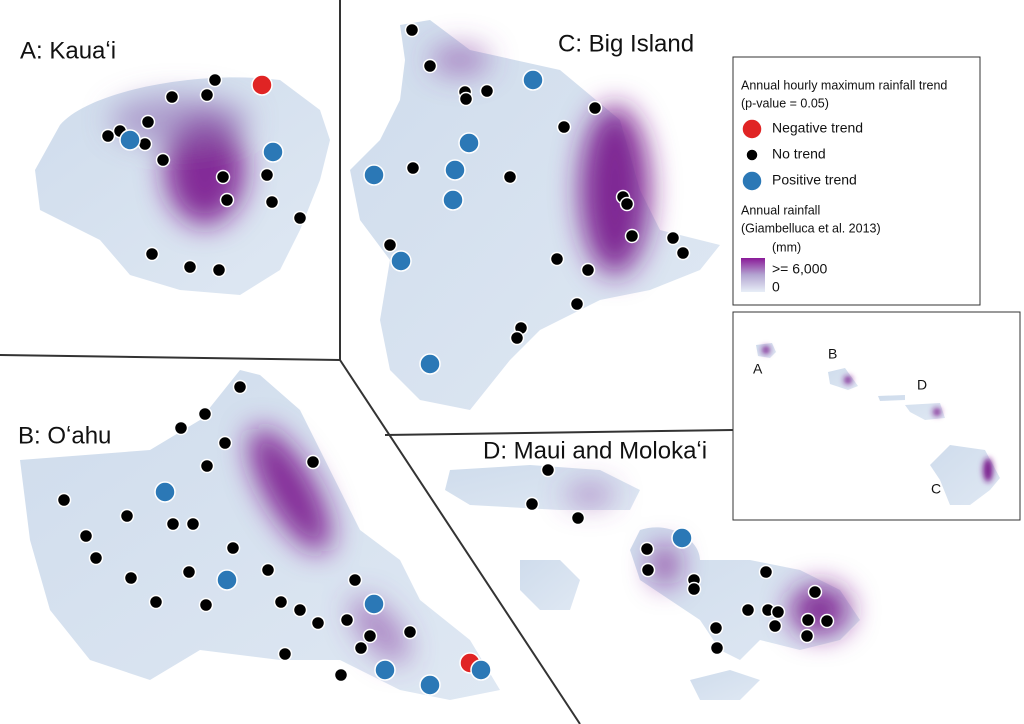 The image size is (1024, 724). Describe the element at coordinates (811, 228) in the screenshot. I see `legend-title: (Giambelluca et al. 2013)` at that location.